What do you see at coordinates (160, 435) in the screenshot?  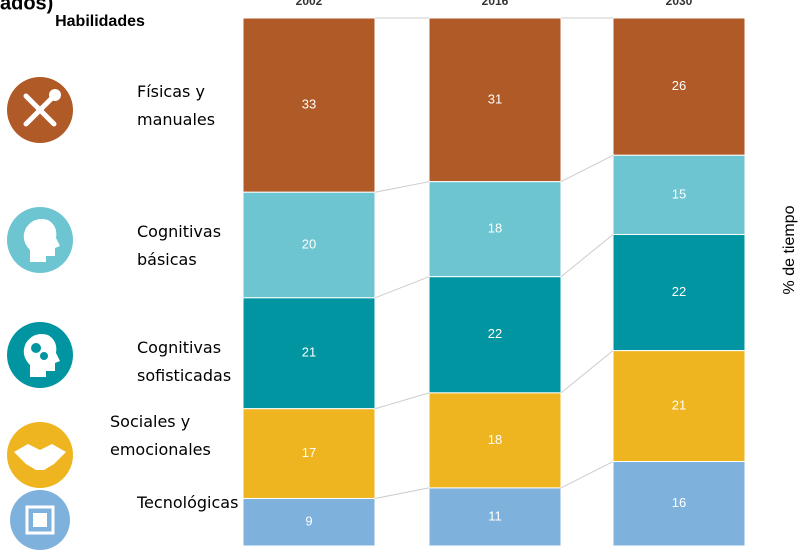 I see `legend-label: Sociales y emocionales` at bounding box center [160, 435].